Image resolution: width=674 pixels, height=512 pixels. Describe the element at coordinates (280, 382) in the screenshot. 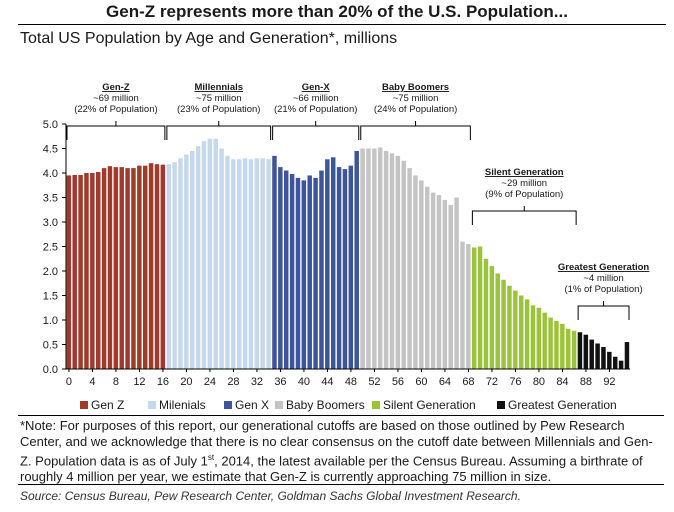

I see `x-tick-label: 36` at that location.